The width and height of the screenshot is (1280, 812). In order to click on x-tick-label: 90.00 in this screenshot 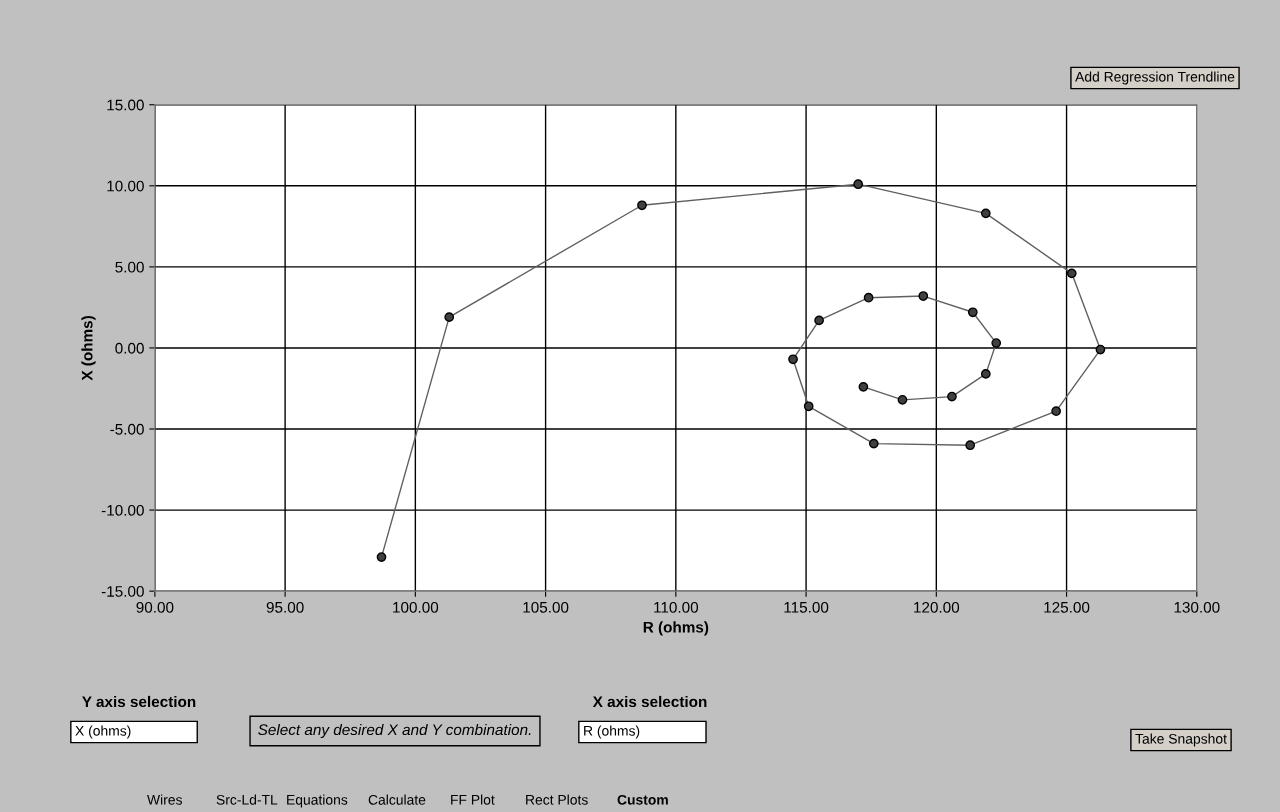, I will do `click(155, 607)`.